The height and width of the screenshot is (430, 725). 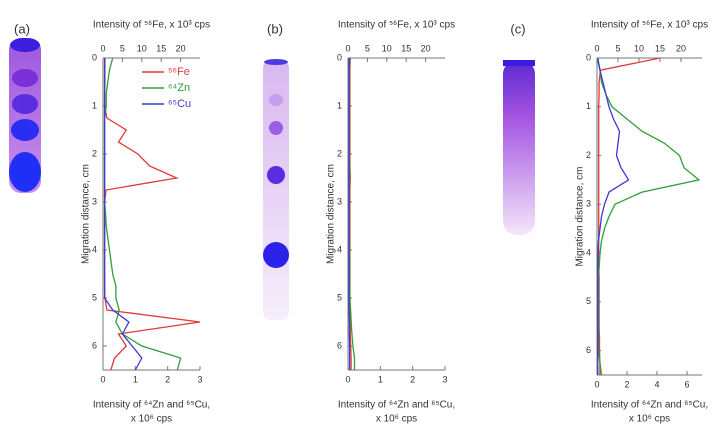 I want to click on legend-label: ⁶⁴Zn, so click(x=179, y=88).